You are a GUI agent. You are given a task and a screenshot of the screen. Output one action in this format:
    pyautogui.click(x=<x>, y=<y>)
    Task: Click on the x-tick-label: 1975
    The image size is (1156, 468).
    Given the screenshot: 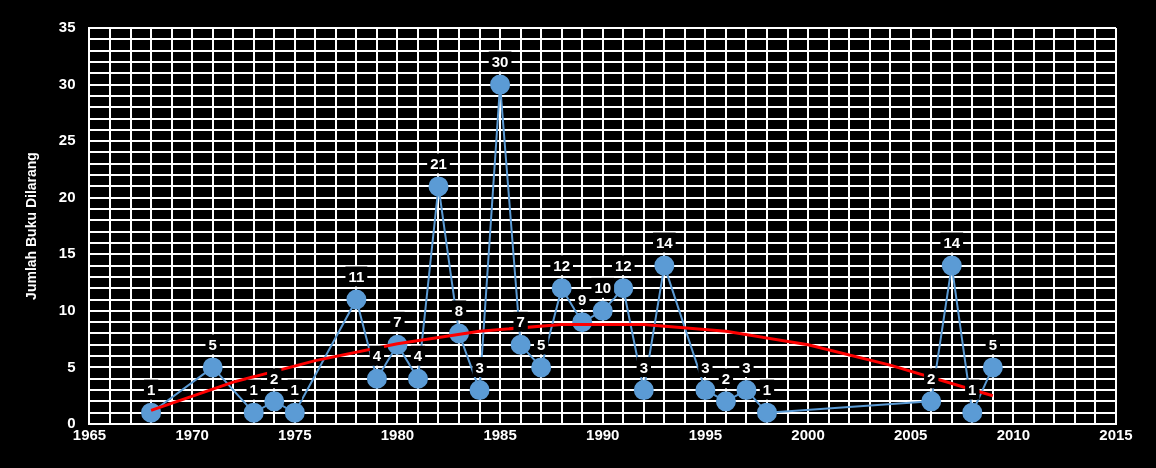 What is the action you would take?
    pyautogui.click(x=295, y=435)
    